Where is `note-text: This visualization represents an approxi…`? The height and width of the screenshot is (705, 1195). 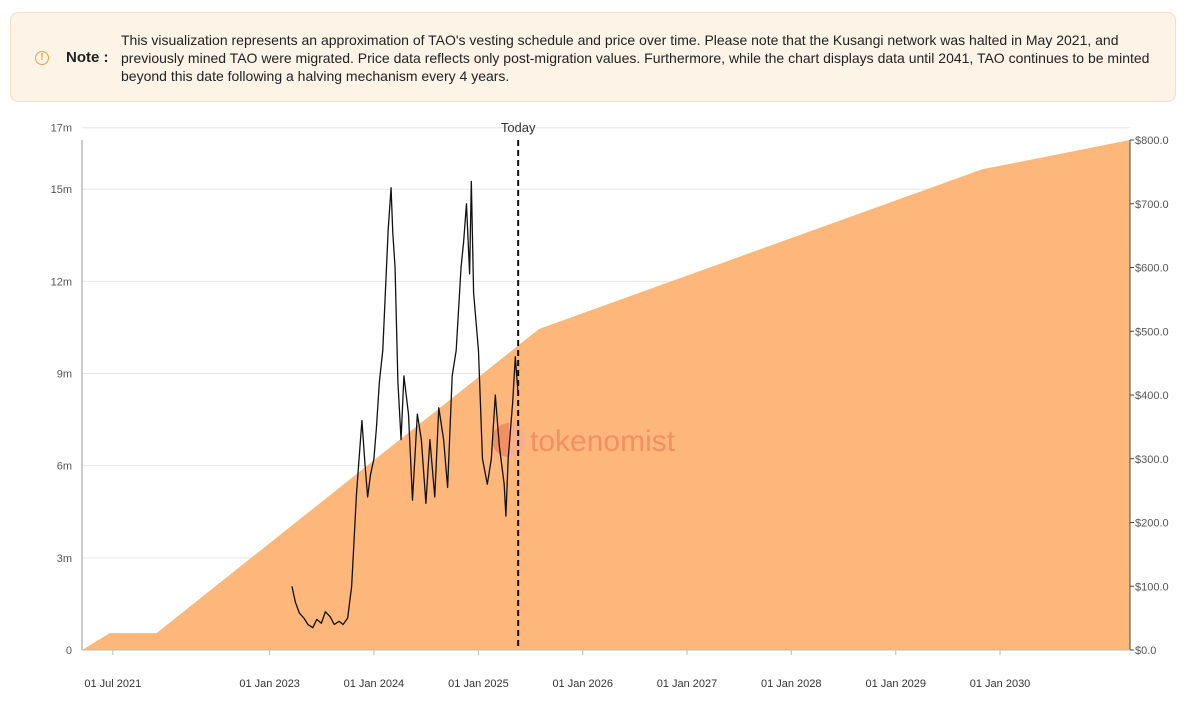
note-text: This visualization represents an approxi… is located at coordinates (635, 58).